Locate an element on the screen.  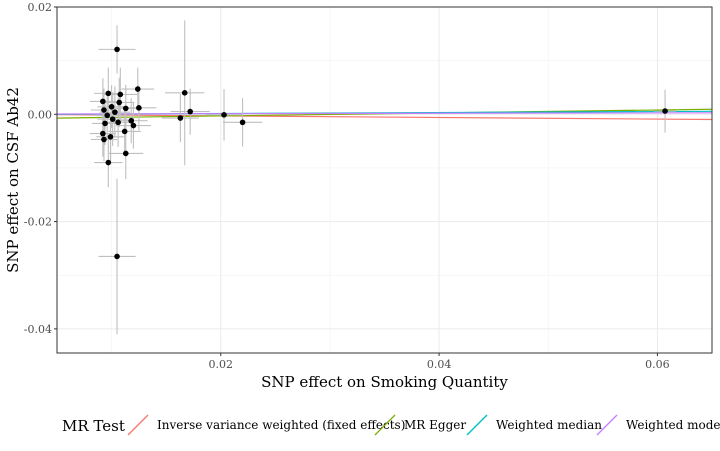
regression-lines is located at coordinates (384, 114).